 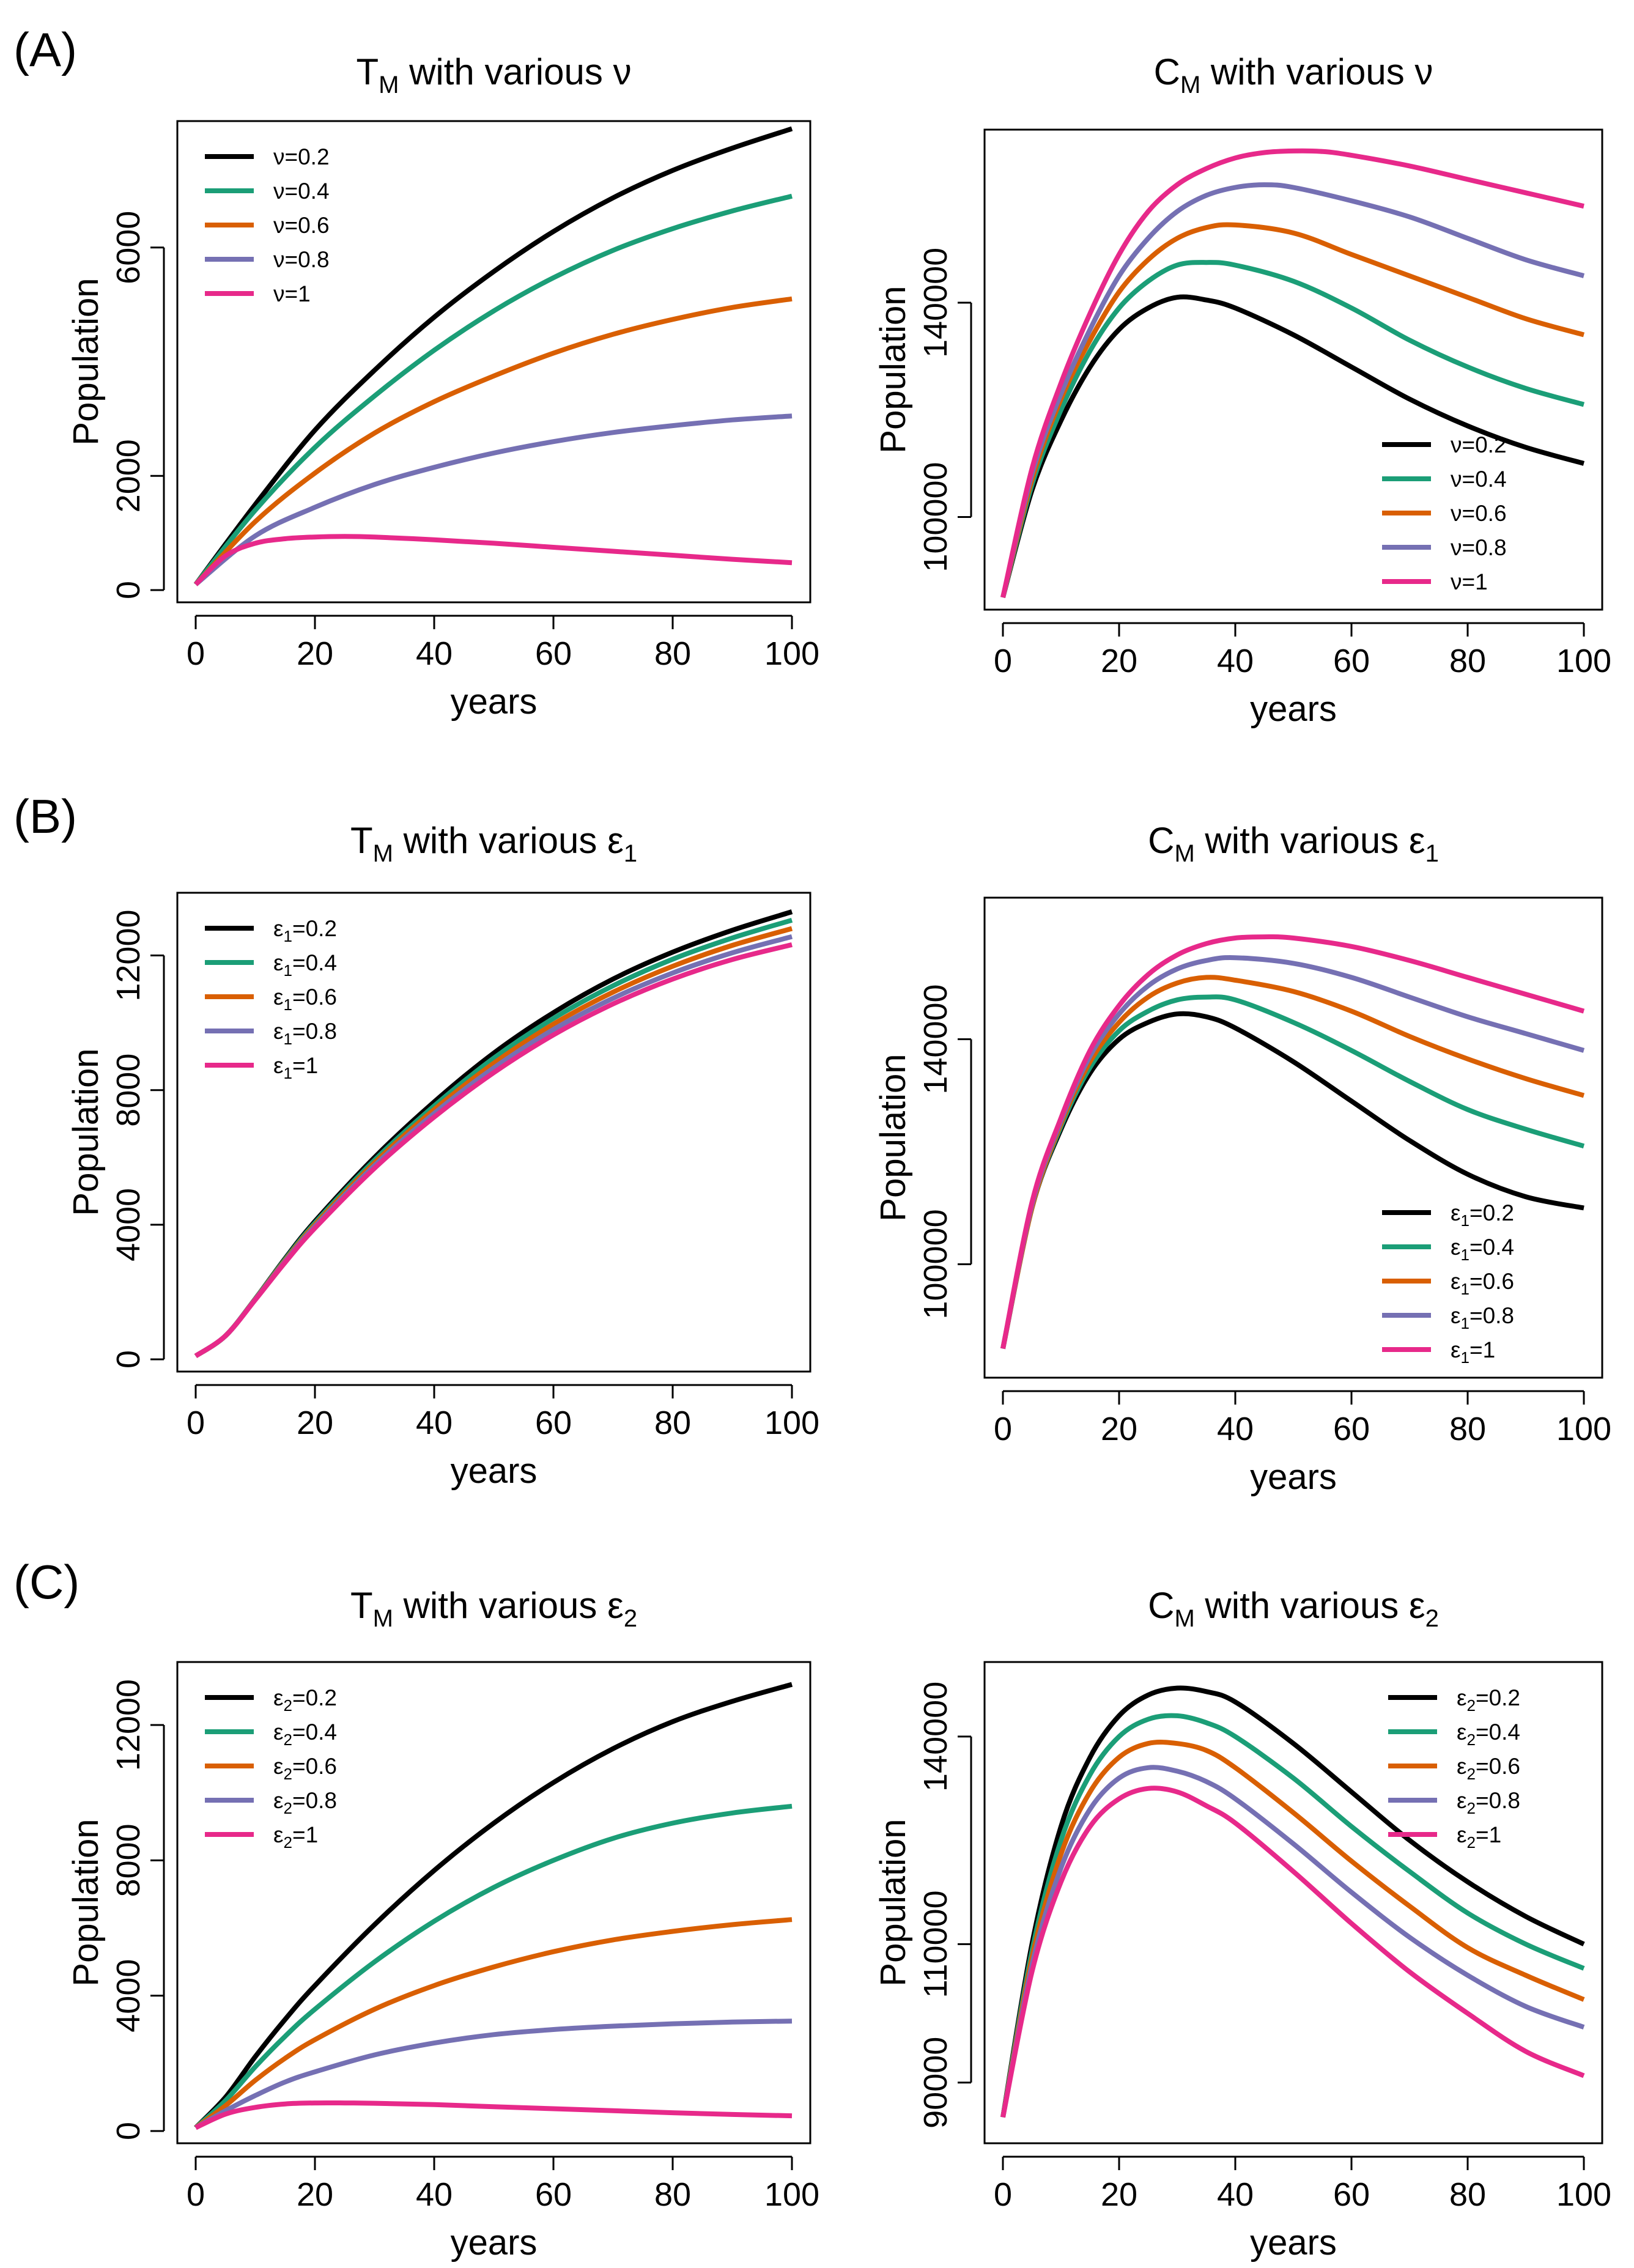 I want to click on legend-entry: ε2=0.4, so click(x=1488, y=1734).